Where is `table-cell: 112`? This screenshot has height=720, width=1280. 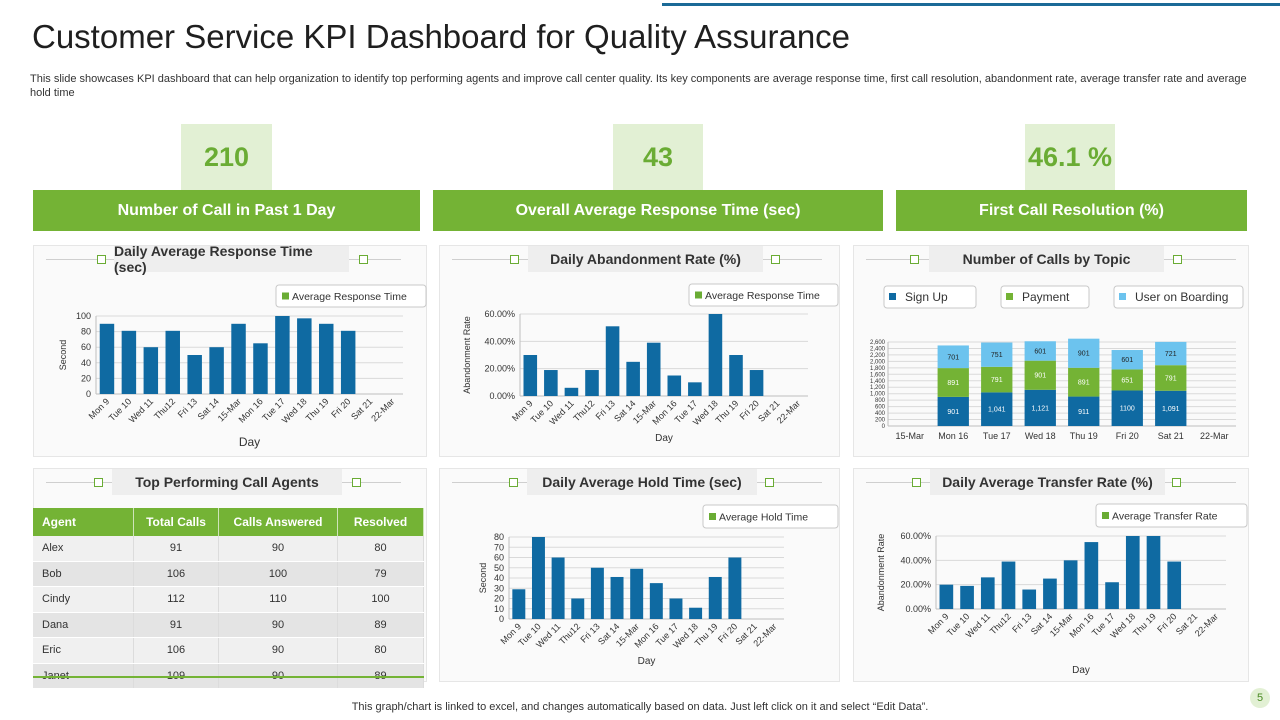
table-cell: 112 is located at coordinates (176, 599).